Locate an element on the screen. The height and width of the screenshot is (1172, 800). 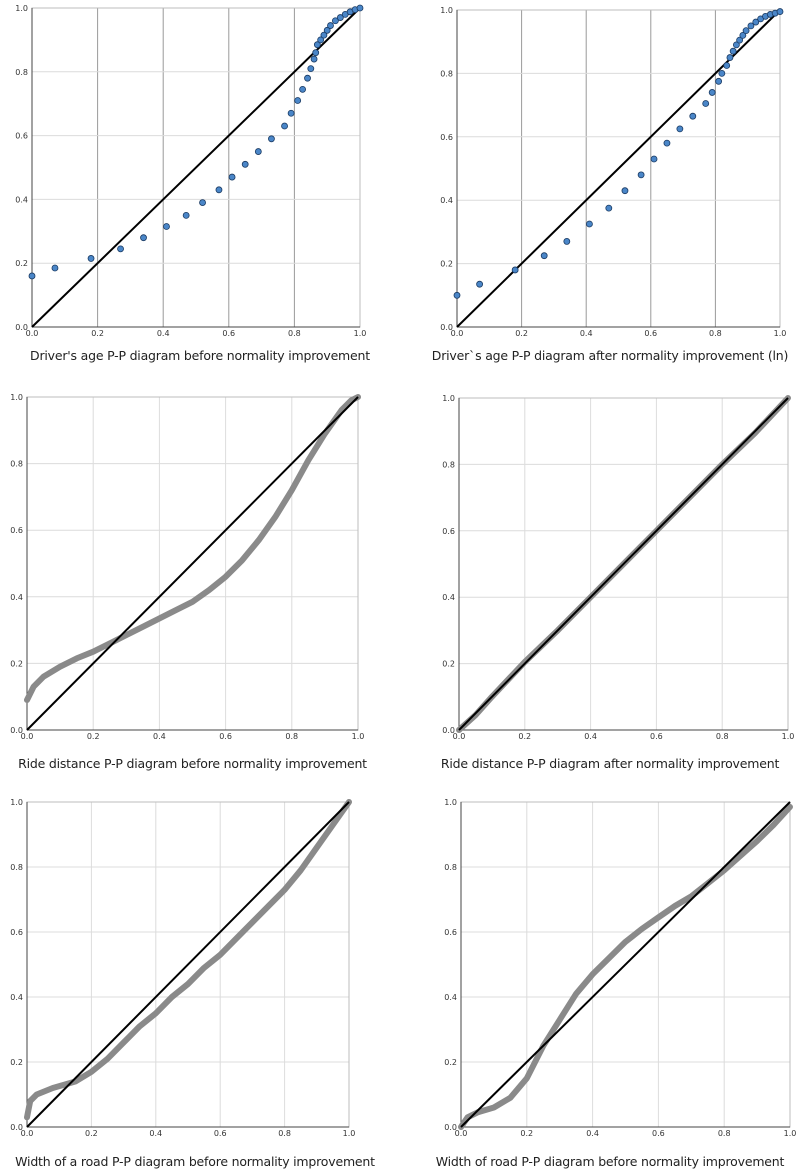
chart-6: 0.0 0.2 0.4 0.6 0.8 1.0 0.0 0.2 0.4 0.6 0.8 1.0 is located at coordinates (620, 968).